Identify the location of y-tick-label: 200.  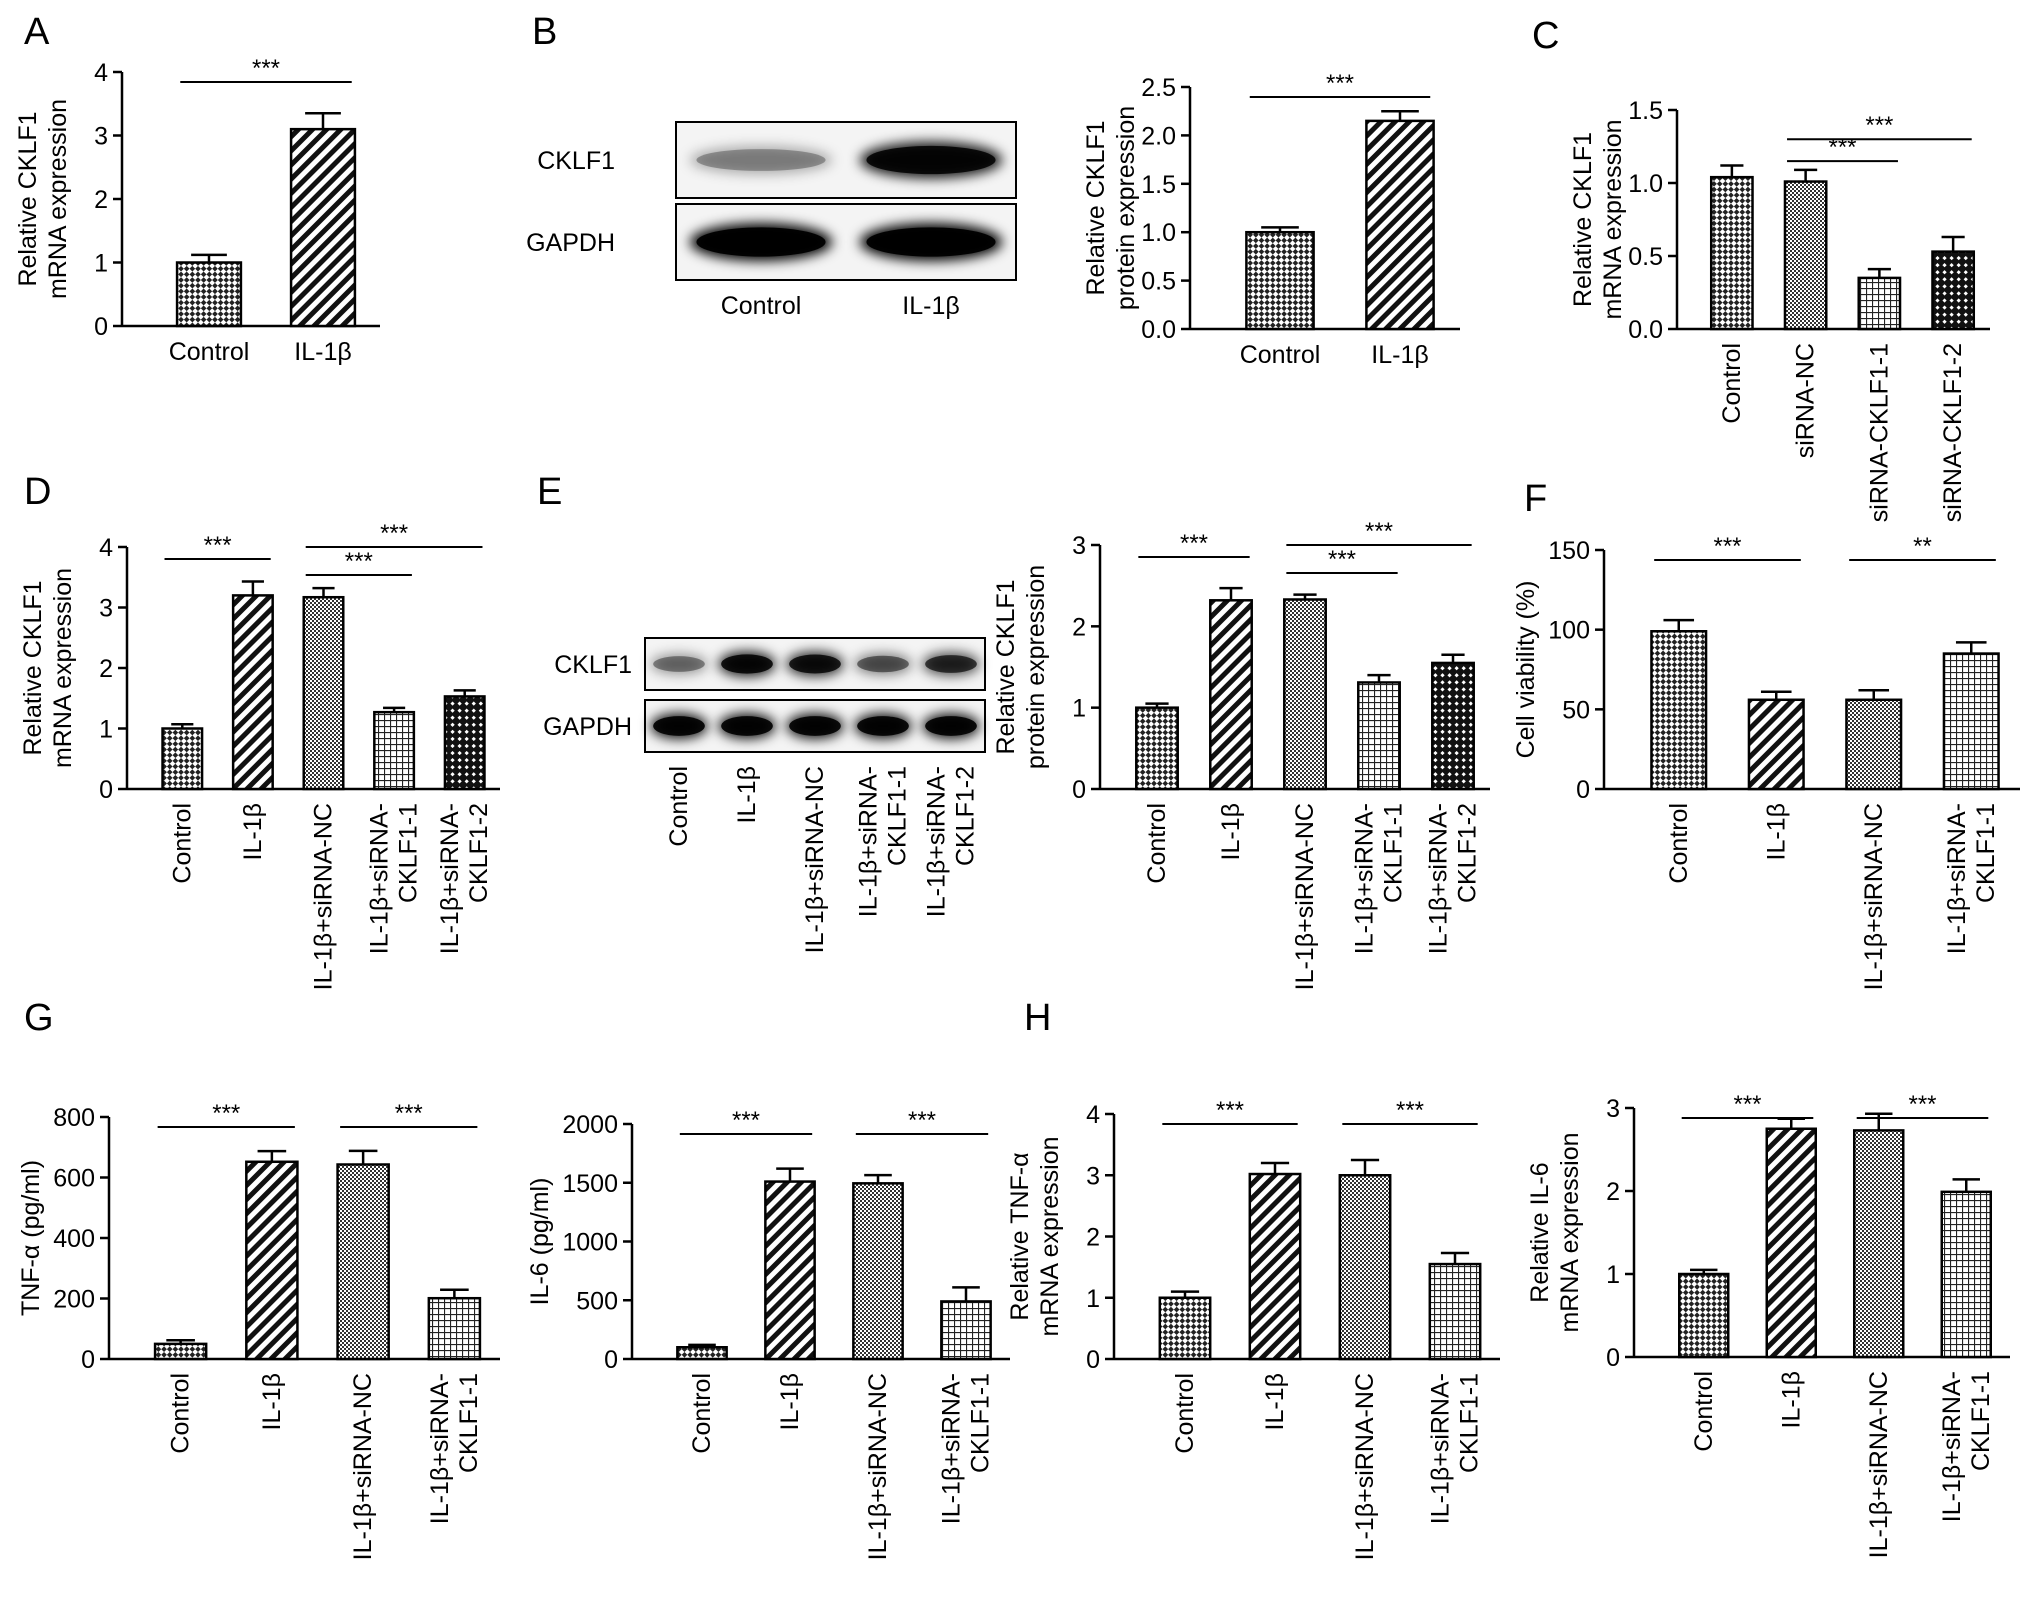
(74, 1300).